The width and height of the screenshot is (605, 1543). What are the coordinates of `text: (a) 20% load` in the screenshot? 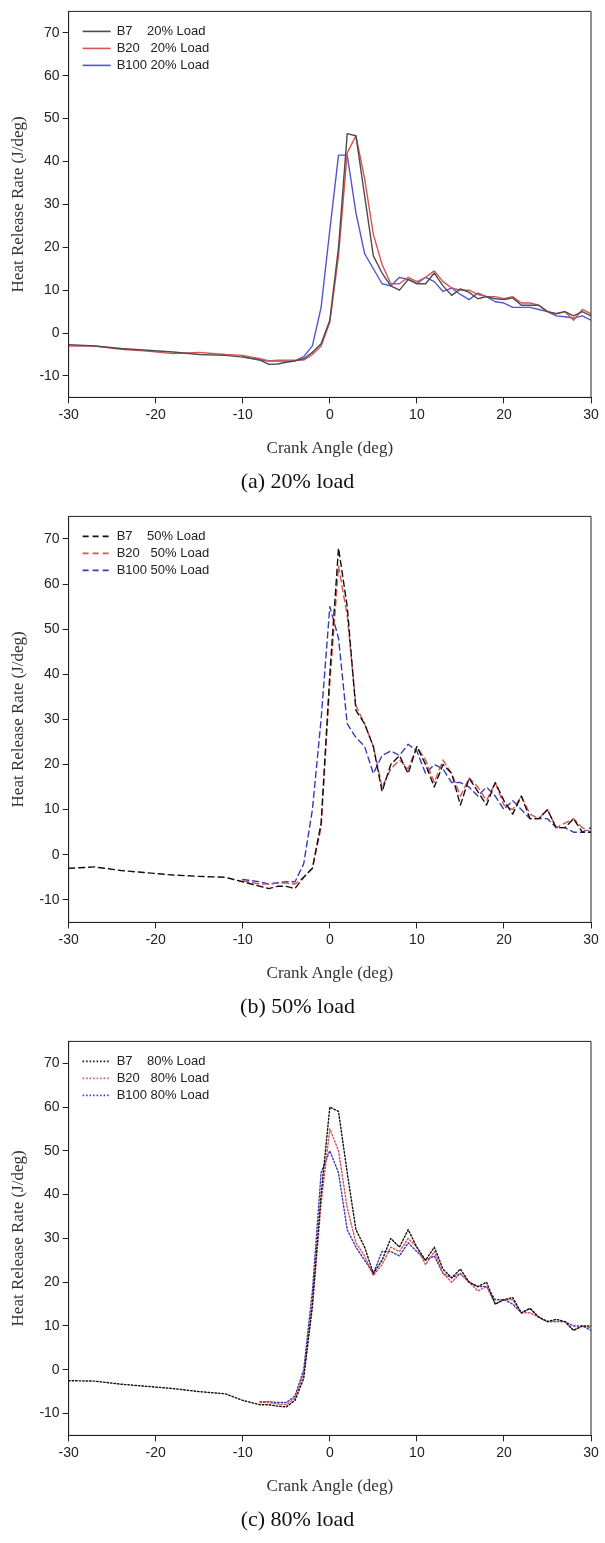 It's located at (297, 480).